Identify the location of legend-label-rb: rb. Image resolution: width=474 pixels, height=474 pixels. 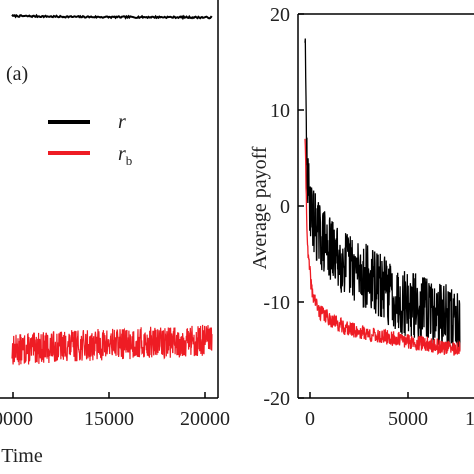
(125, 155).